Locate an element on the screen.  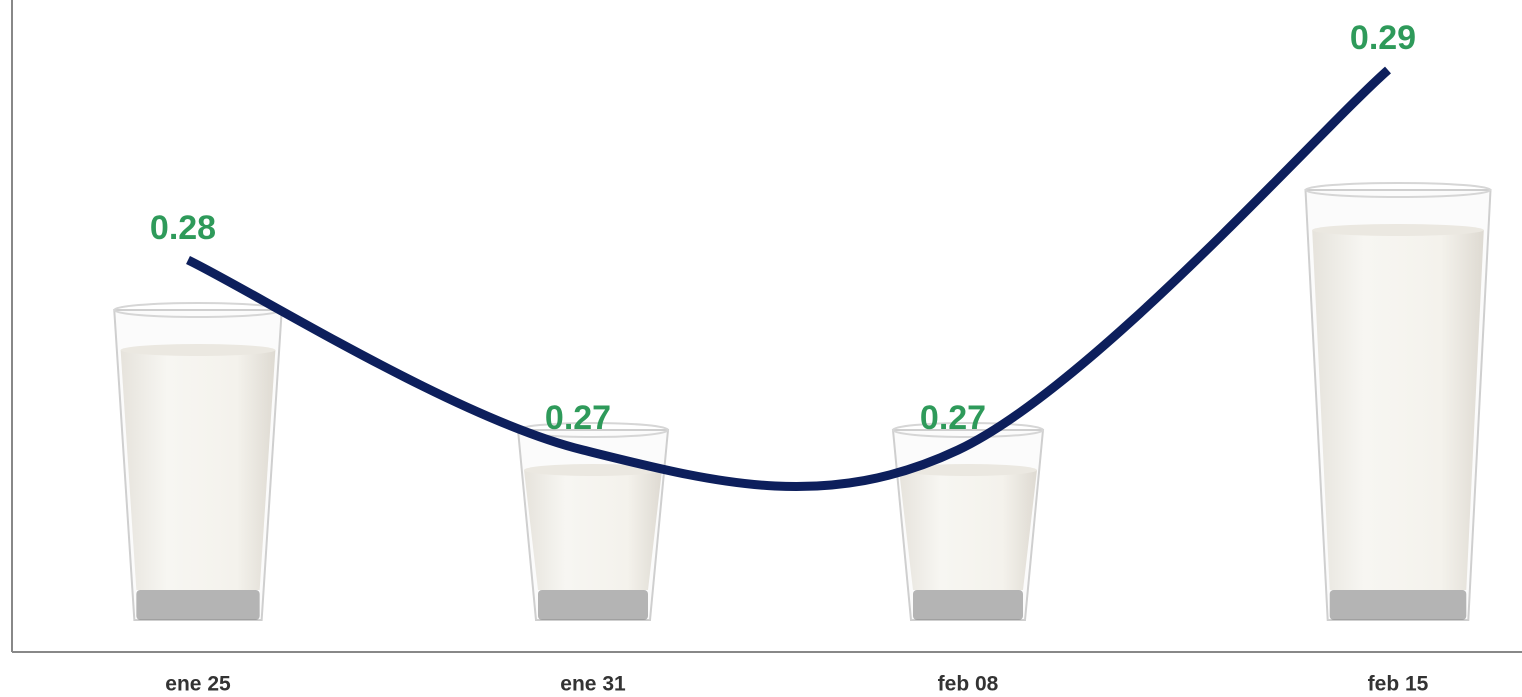
x-tick-label: feb 15 is located at coordinates (1398, 684).